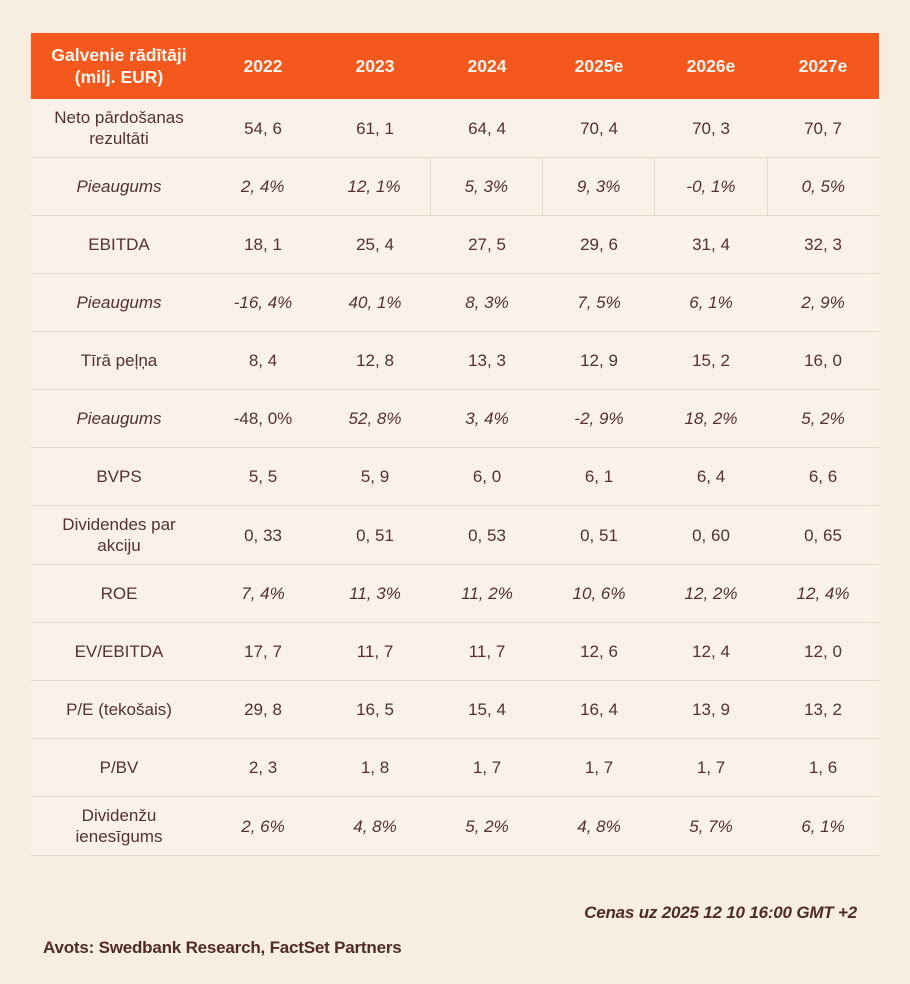 The width and height of the screenshot is (910, 984). What do you see at coordinates (263, 826) in the screenshot?
I see `table-cell: 2, 6%` at bounding box center [263, 826].